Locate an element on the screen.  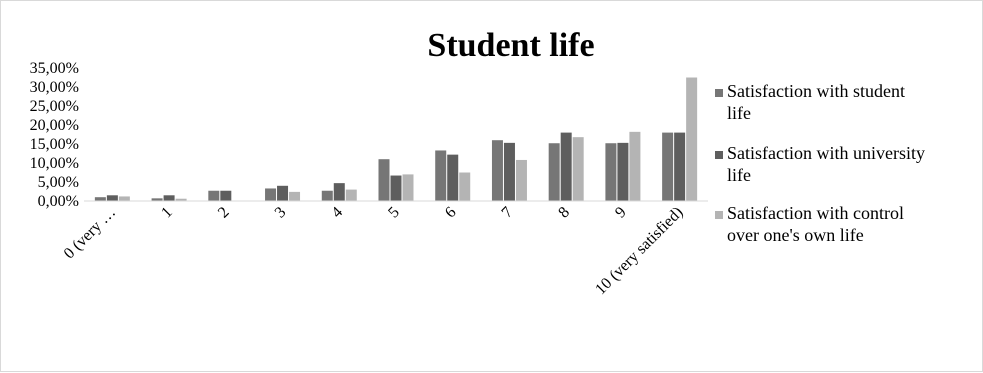
y-tick-label: 0,00% is located at coordinates (58, 201).